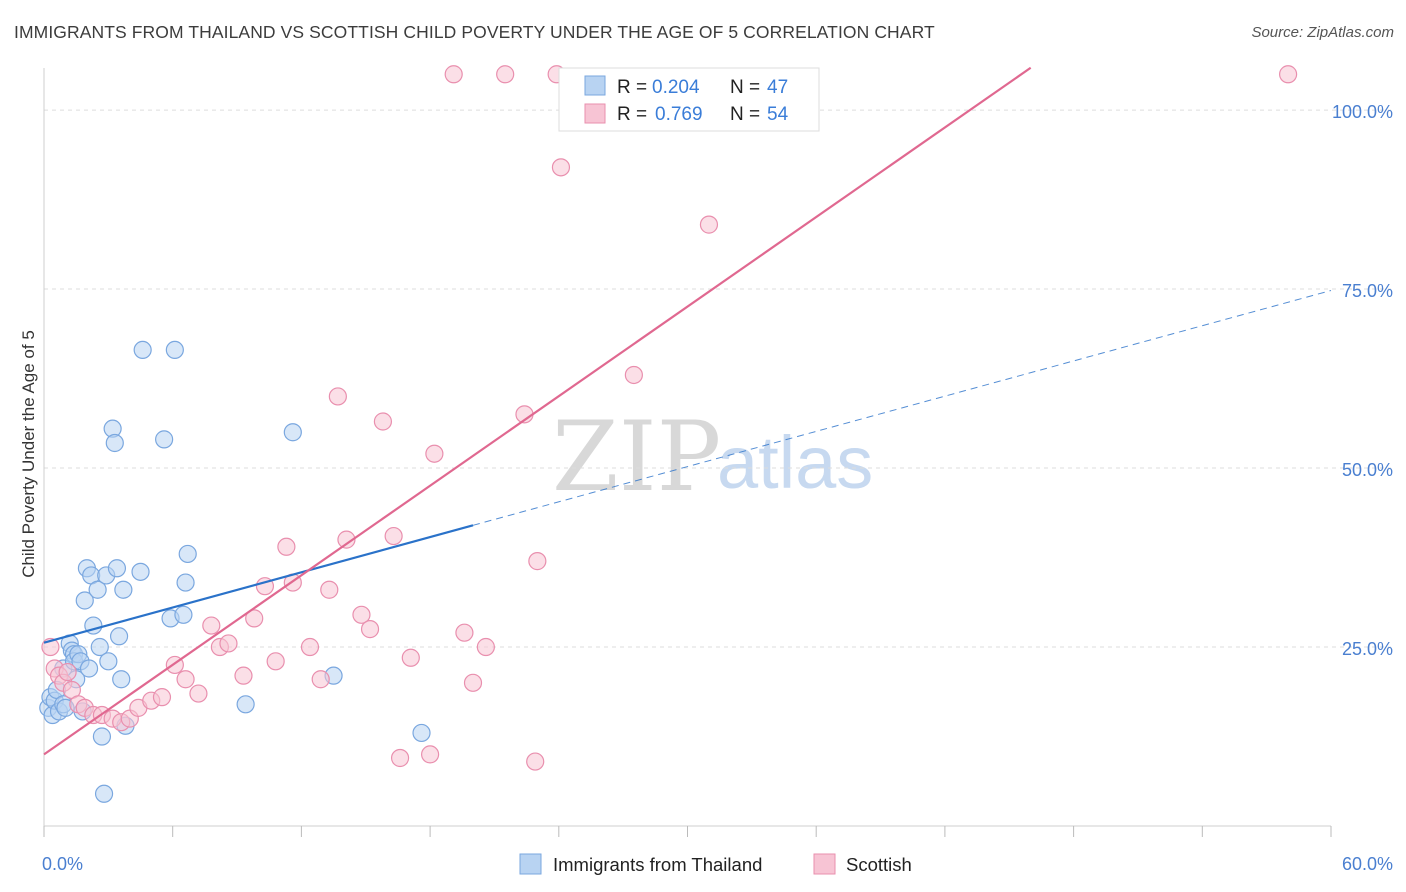 The width and height of the screenshot is (1406, 892). I want to click on legend-n-value-thailand: 47, so click(777, 87).